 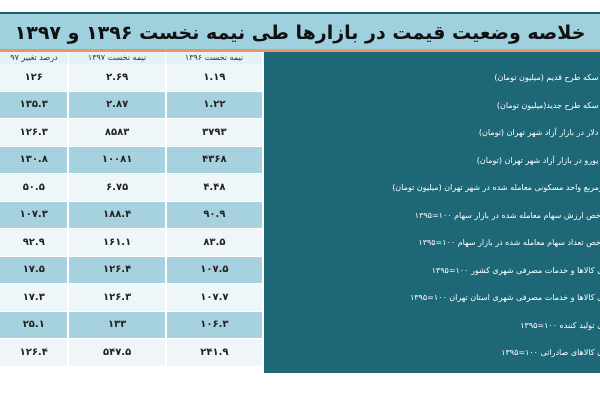 What do you see at coordinates (35, 325) in the screenshot?
I see `change-cell: ۲۵.۱` at bounding box center [35, 325].